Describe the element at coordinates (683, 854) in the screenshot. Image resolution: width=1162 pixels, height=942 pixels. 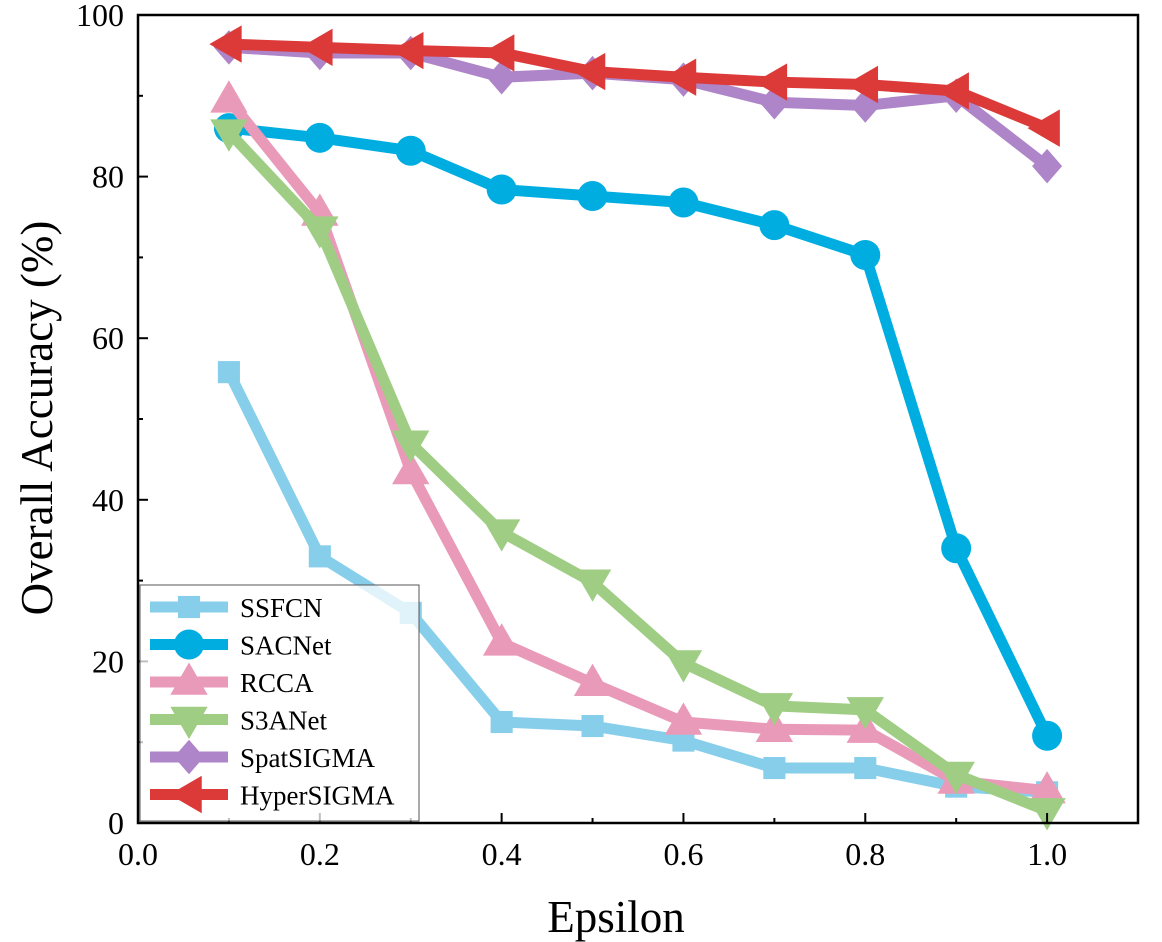
I see `x-tick-label: 0.6` at that location.